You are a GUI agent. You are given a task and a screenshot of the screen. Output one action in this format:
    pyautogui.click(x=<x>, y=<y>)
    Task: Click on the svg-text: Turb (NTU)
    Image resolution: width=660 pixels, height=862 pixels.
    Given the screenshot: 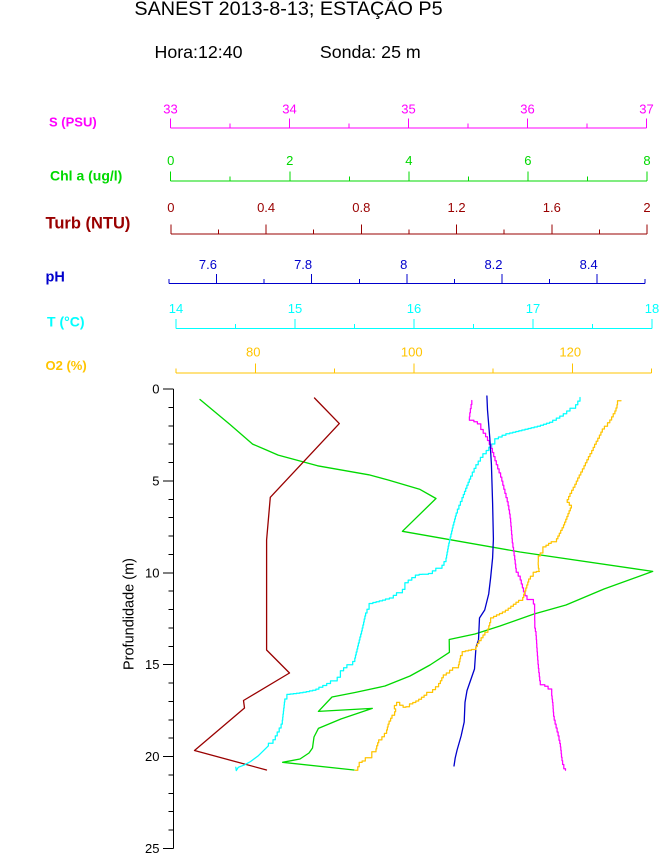 What is the action you would take?
    pyautogui.click(x=88, y=224)
    